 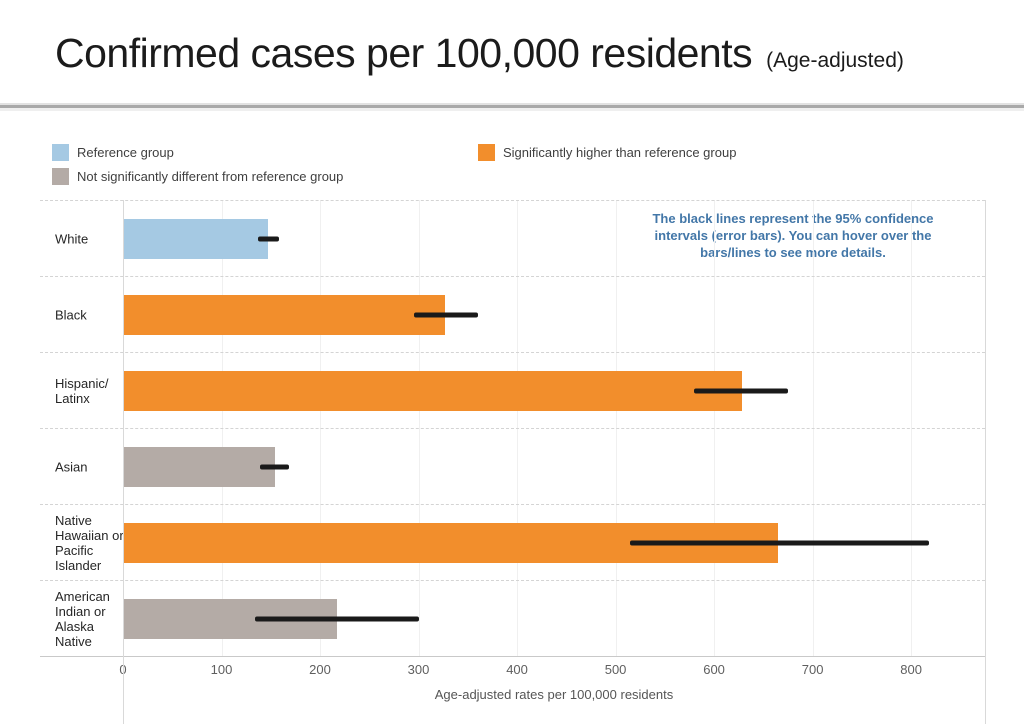 I want to click on plot-right-border, so click(x=985, y=462).